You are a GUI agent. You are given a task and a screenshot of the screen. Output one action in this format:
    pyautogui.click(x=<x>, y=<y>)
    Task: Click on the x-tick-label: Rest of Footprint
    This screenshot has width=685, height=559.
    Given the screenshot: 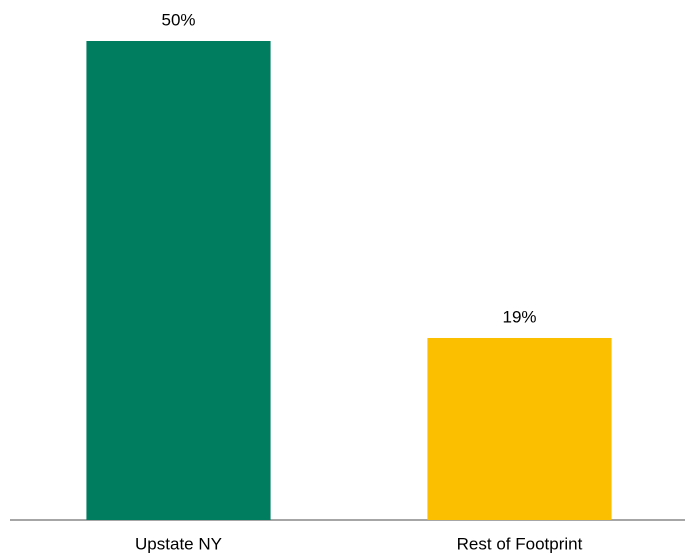 What is the action you would take?
    pyautogui.click(x=520, y=543)
    